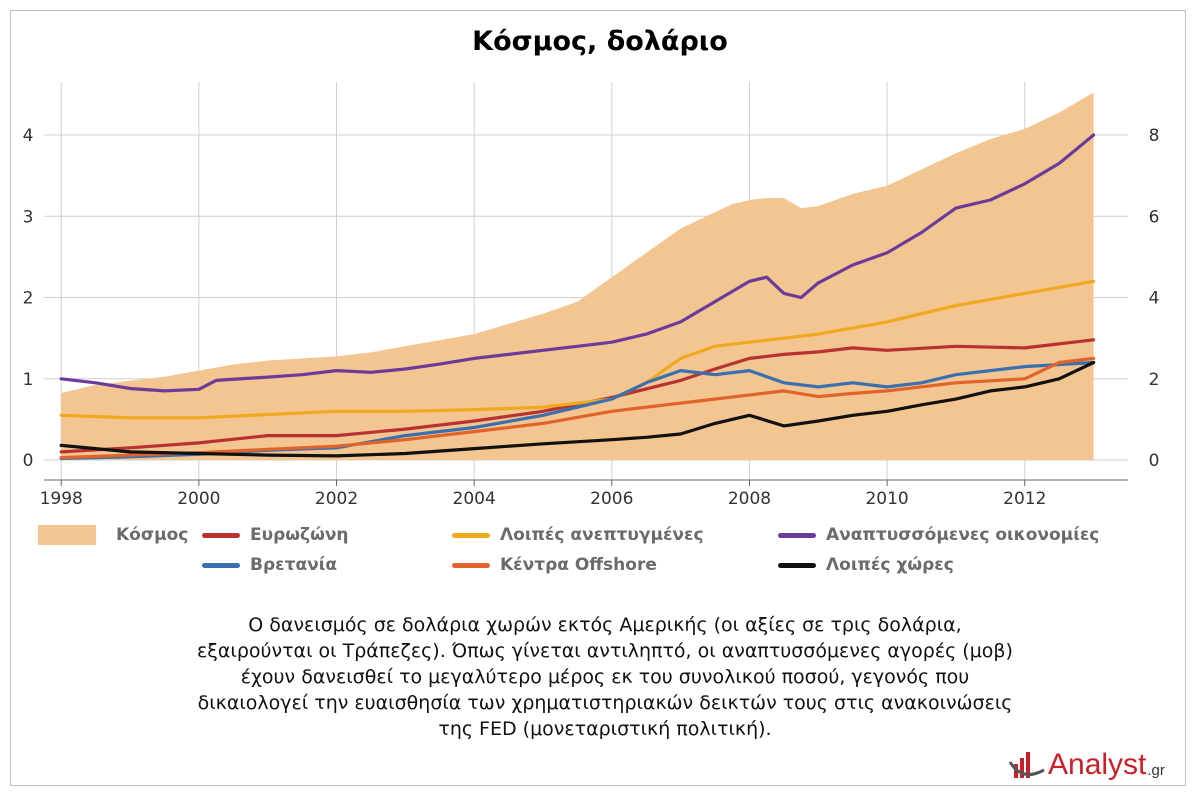 The image size is (1200, 800). Describe the element at coordinates (578, 565) in the screenshot. I see `legend-label: Κέντρα Offshore` at that location.